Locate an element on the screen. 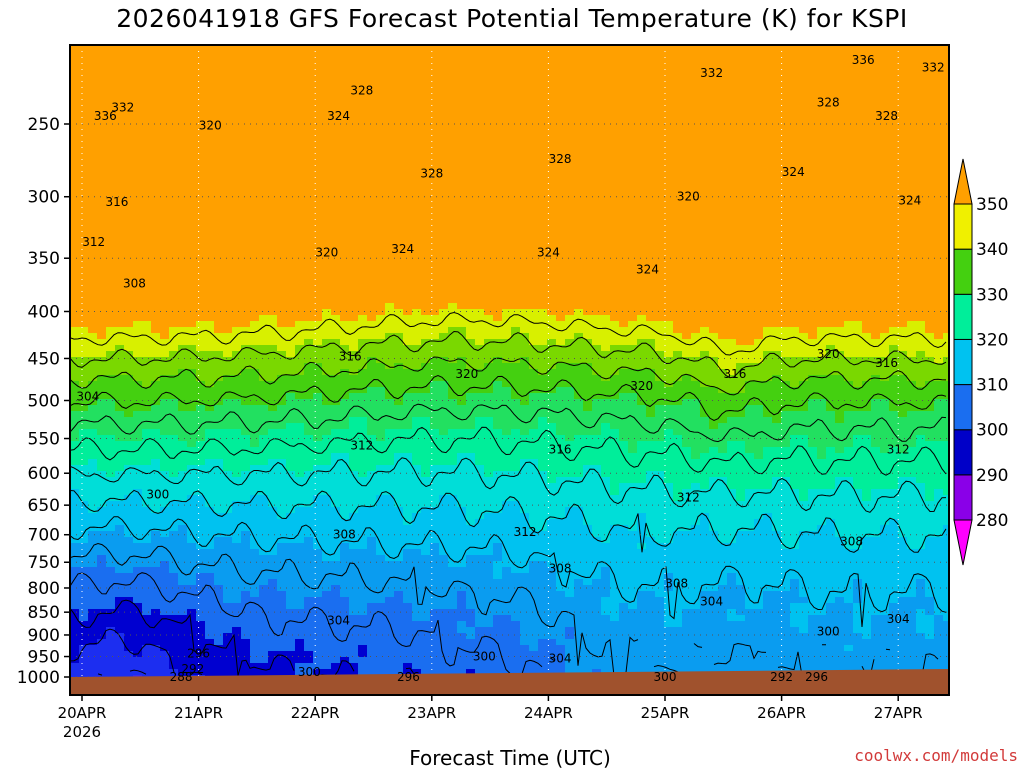 Image resolution: width=1024 pixels, height=770 pixels. colorbar-label: 320 is located at coordinates (992, 340).